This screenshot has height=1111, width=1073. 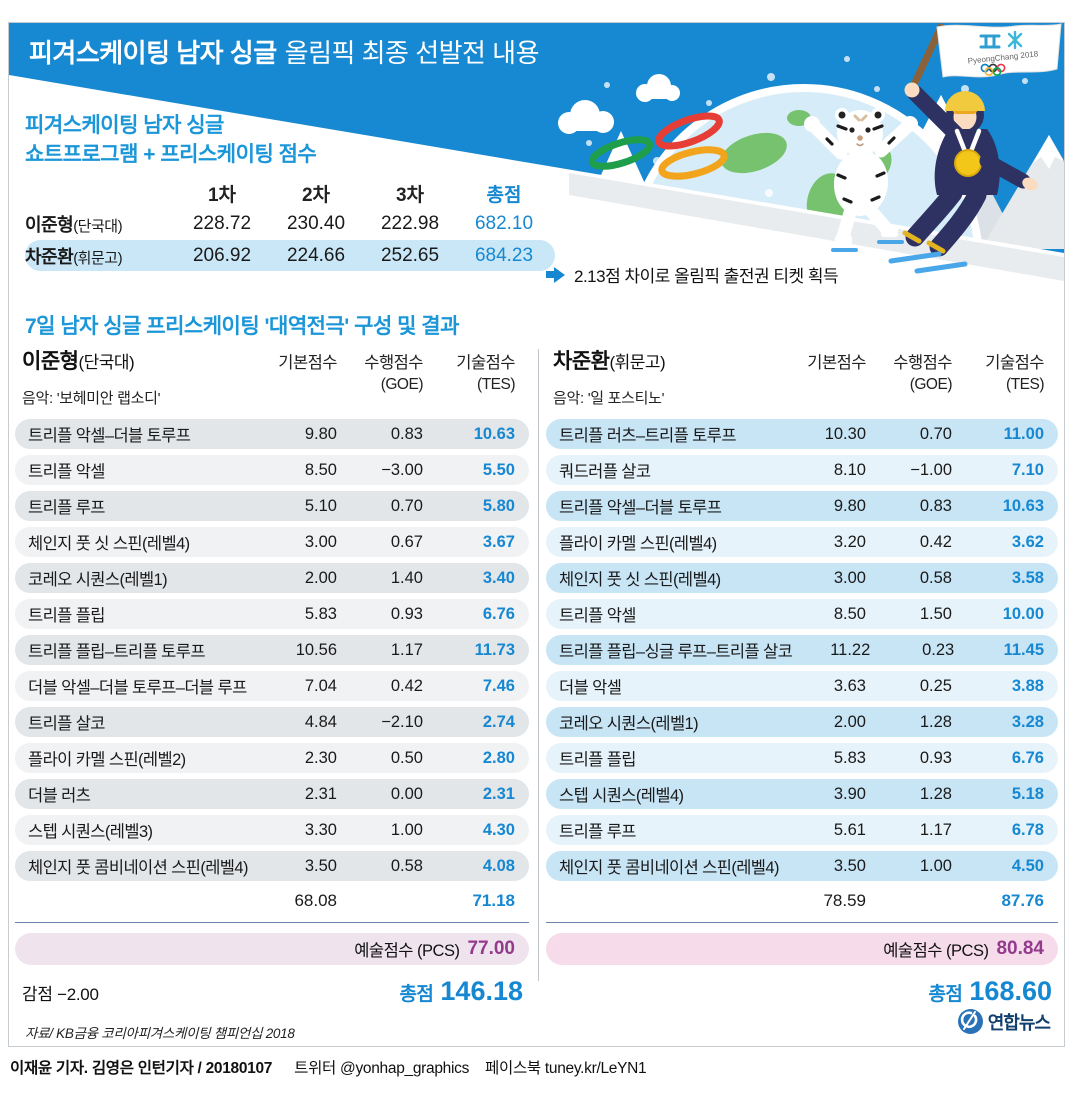 I want to click on element-row: 트리플 악셀 8.50 −3.00 5.50, so click(x=272, y=470).